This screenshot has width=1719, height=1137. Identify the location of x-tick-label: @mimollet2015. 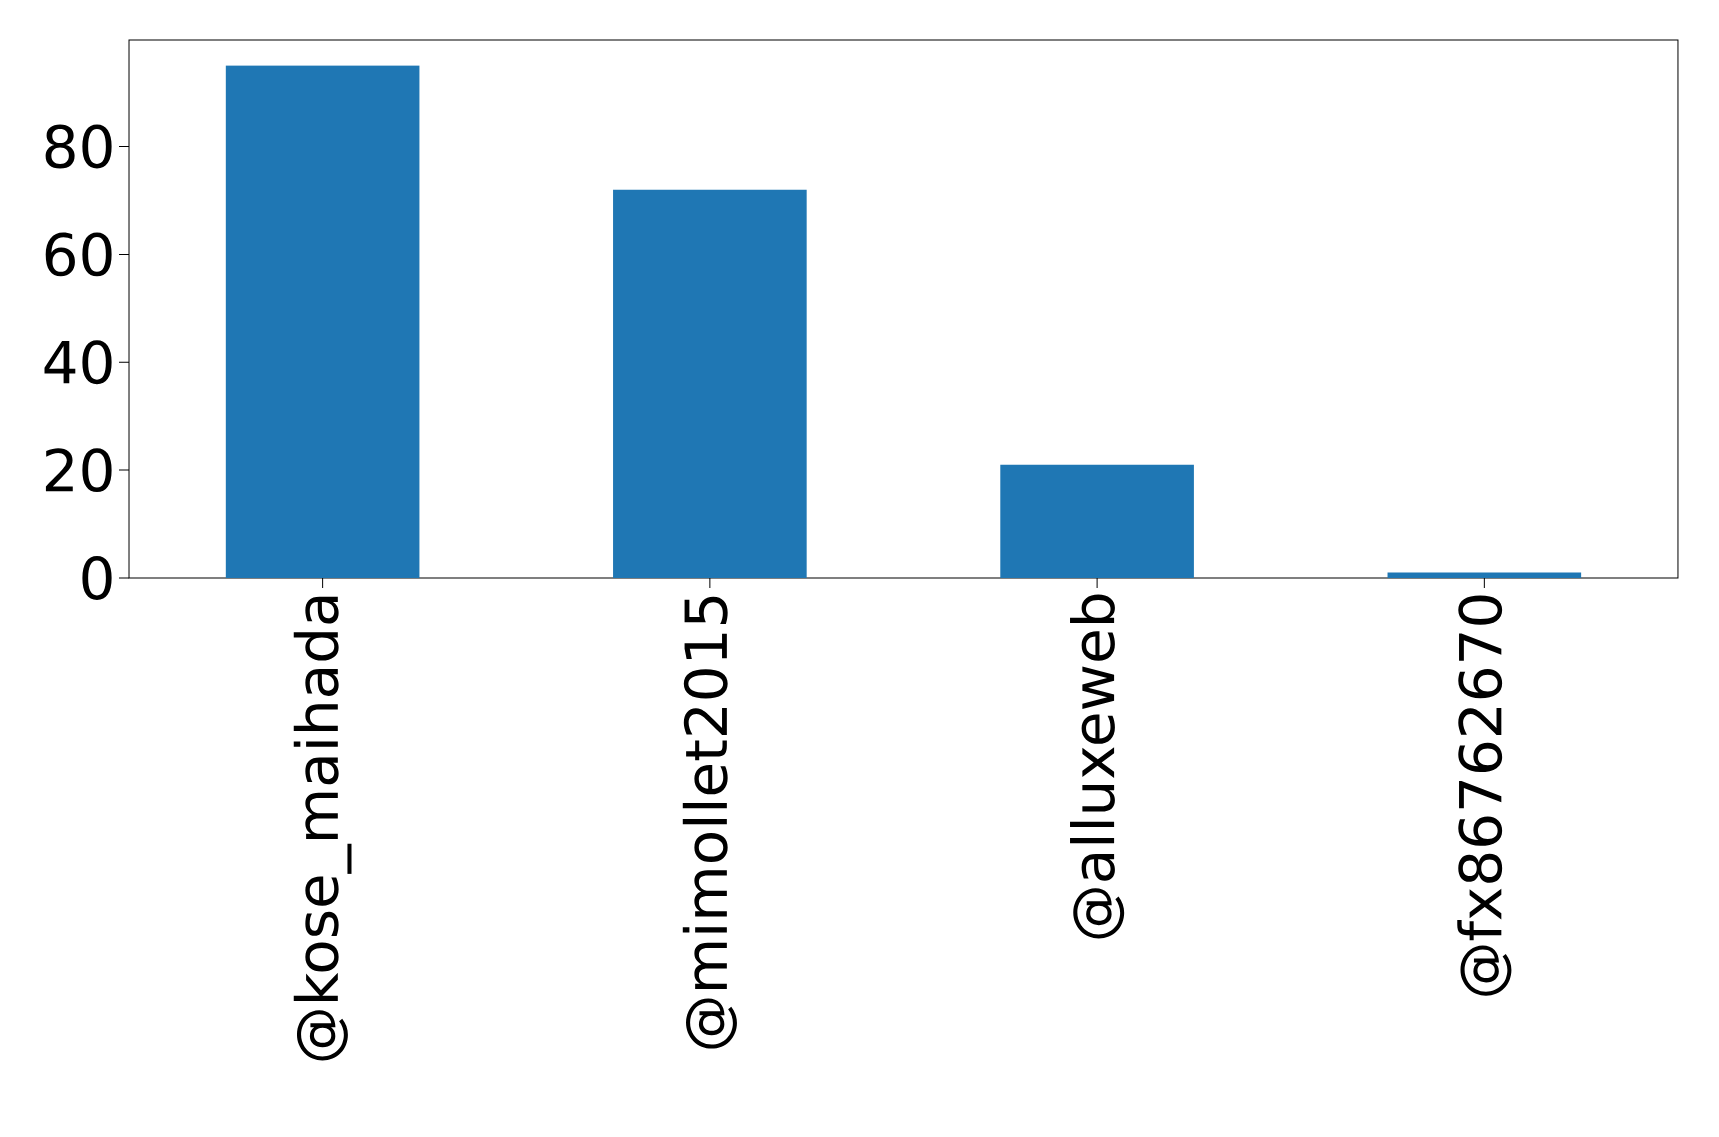
(709, 822).